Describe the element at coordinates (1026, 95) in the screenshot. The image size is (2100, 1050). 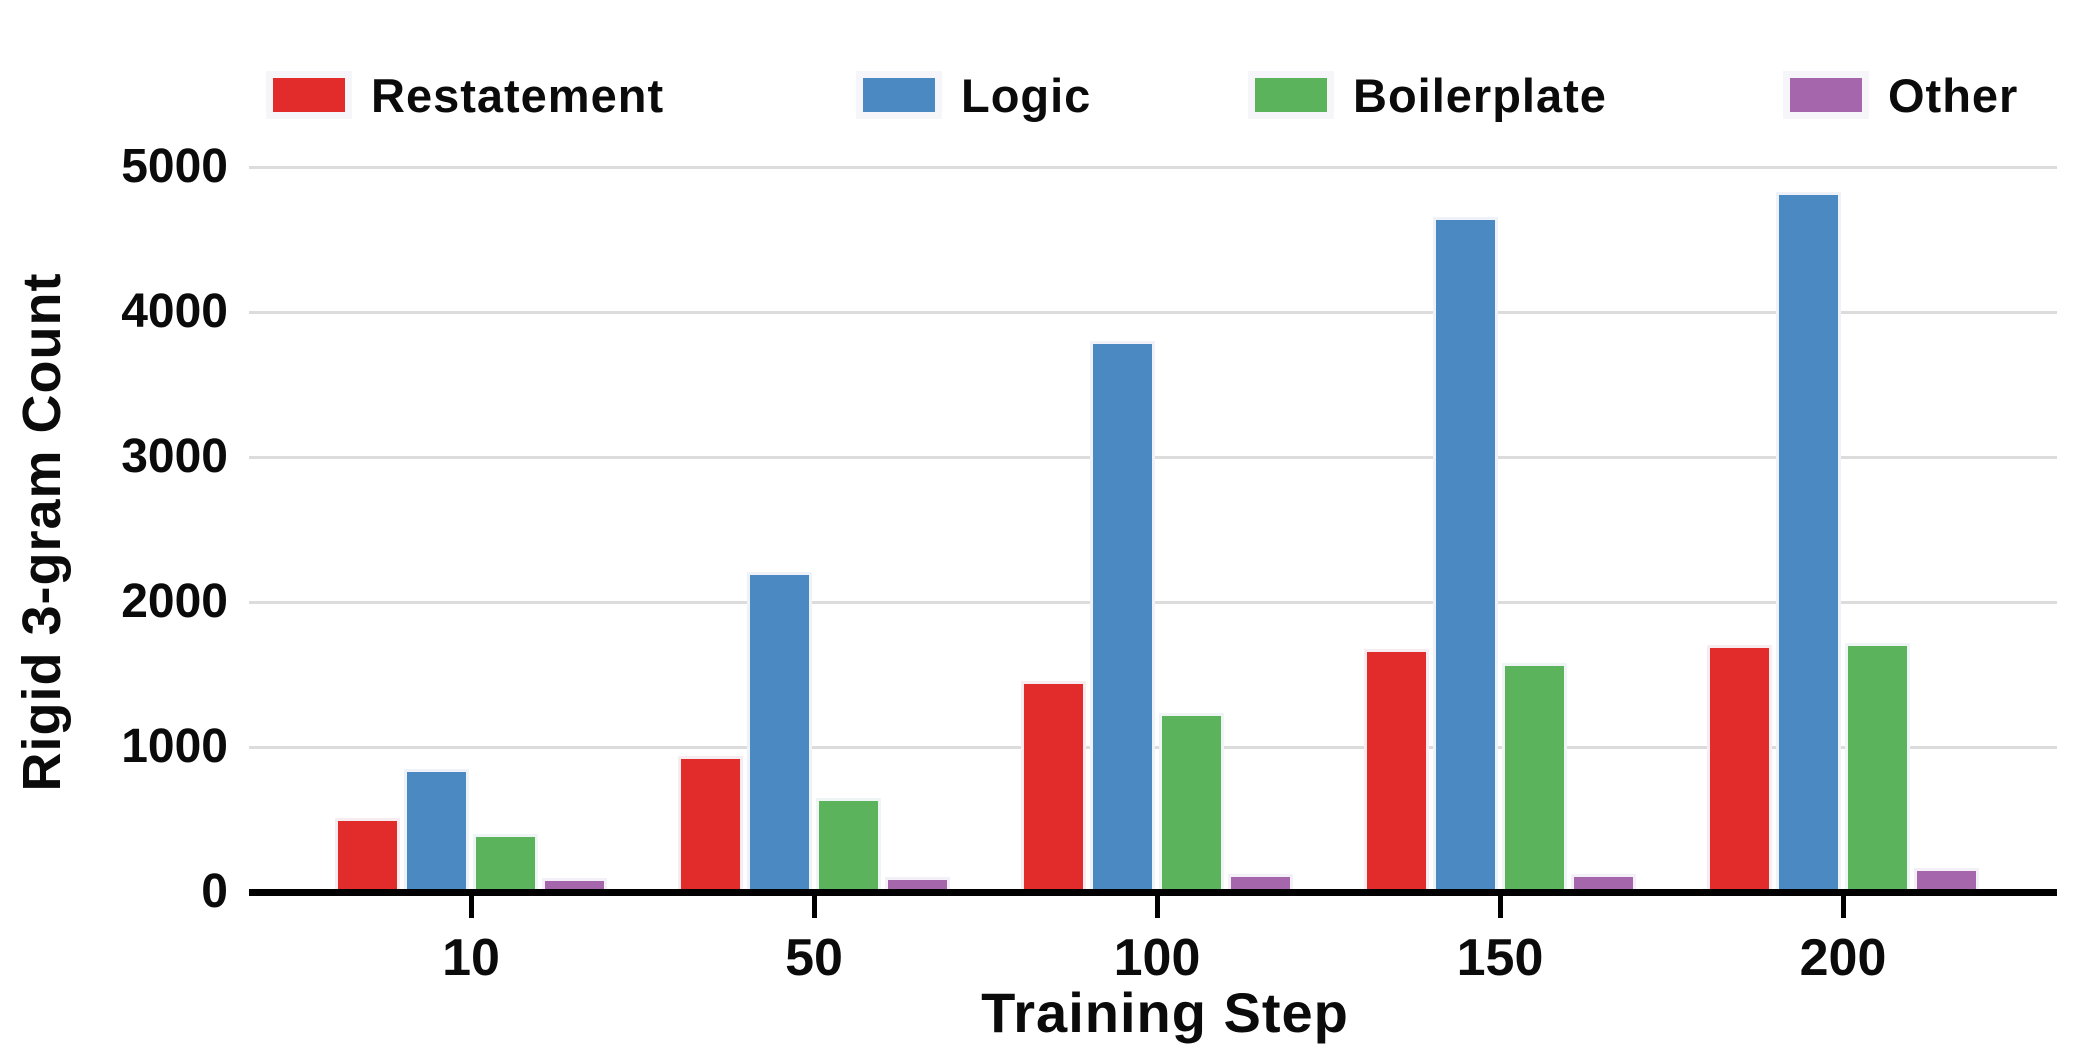
I see `legend-label-logic: Logic` at that location.